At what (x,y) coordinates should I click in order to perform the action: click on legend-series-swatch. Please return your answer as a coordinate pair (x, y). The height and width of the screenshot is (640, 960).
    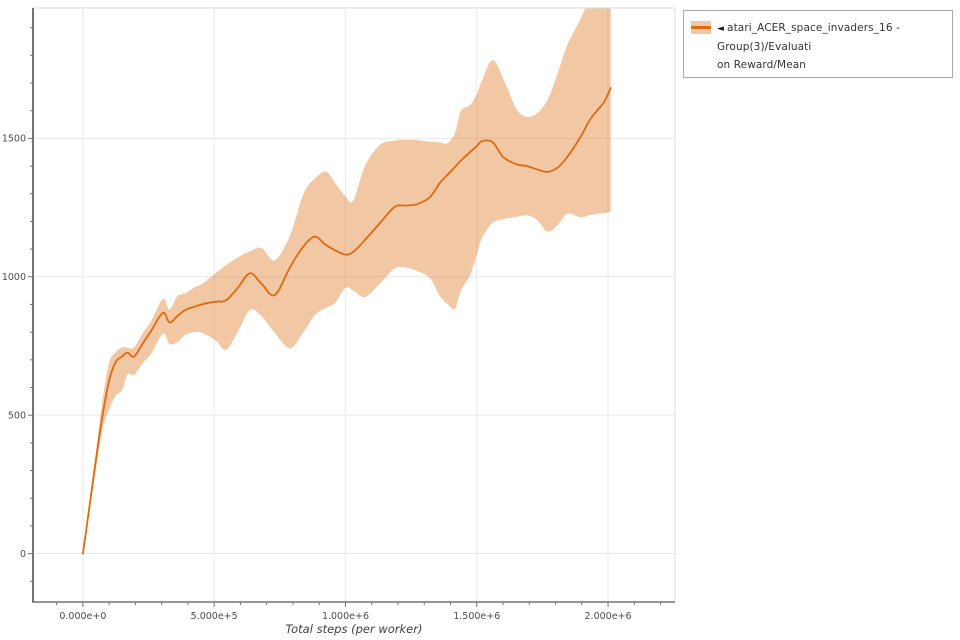
    Looking at the image, I should click on (701, 27).